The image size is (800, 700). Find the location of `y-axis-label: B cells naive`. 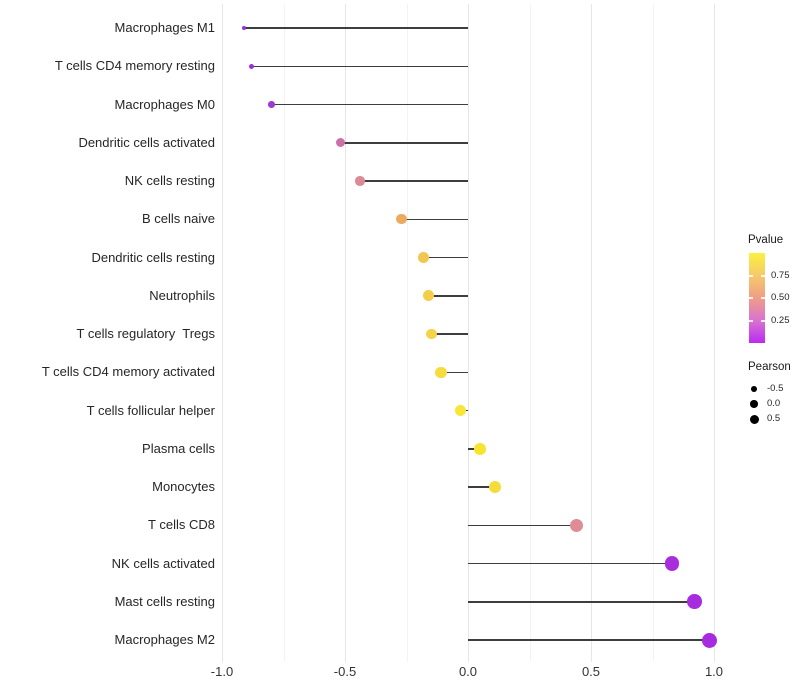

y-axis-label: B cells naive is located at coordinates (178, 219).